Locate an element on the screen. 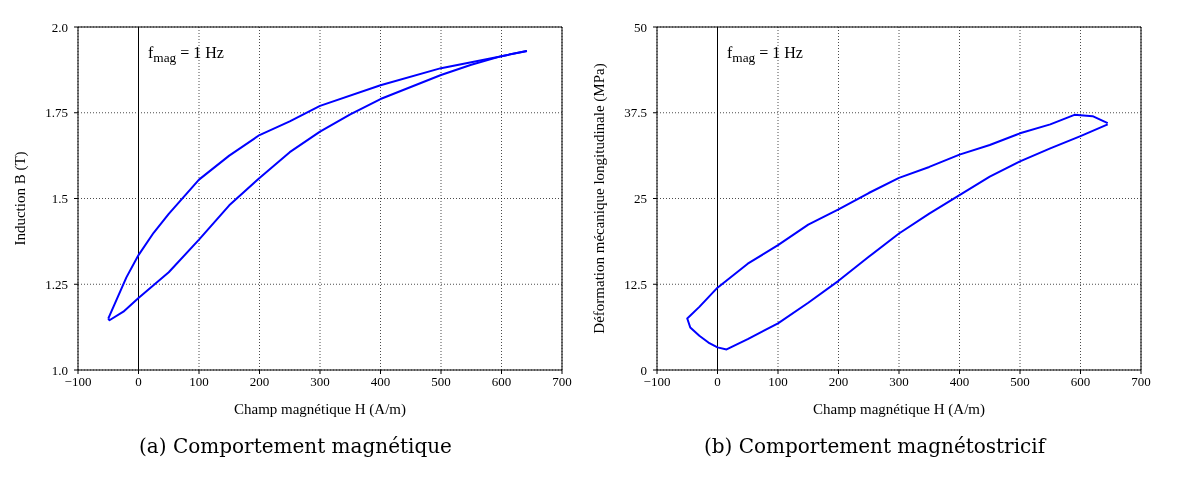 The height and width of the screenshot is (477, 1177). y-tick-label: 37.5 is located at coordinates (635, 113).